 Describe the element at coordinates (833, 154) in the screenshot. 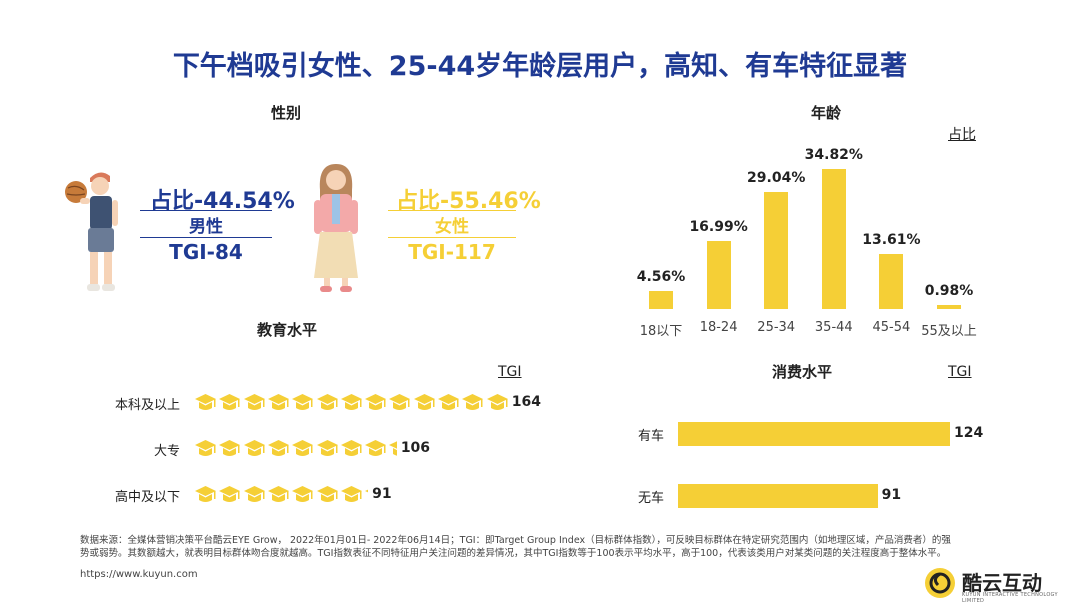

I see `age-value-label: 34.82%` at that location.